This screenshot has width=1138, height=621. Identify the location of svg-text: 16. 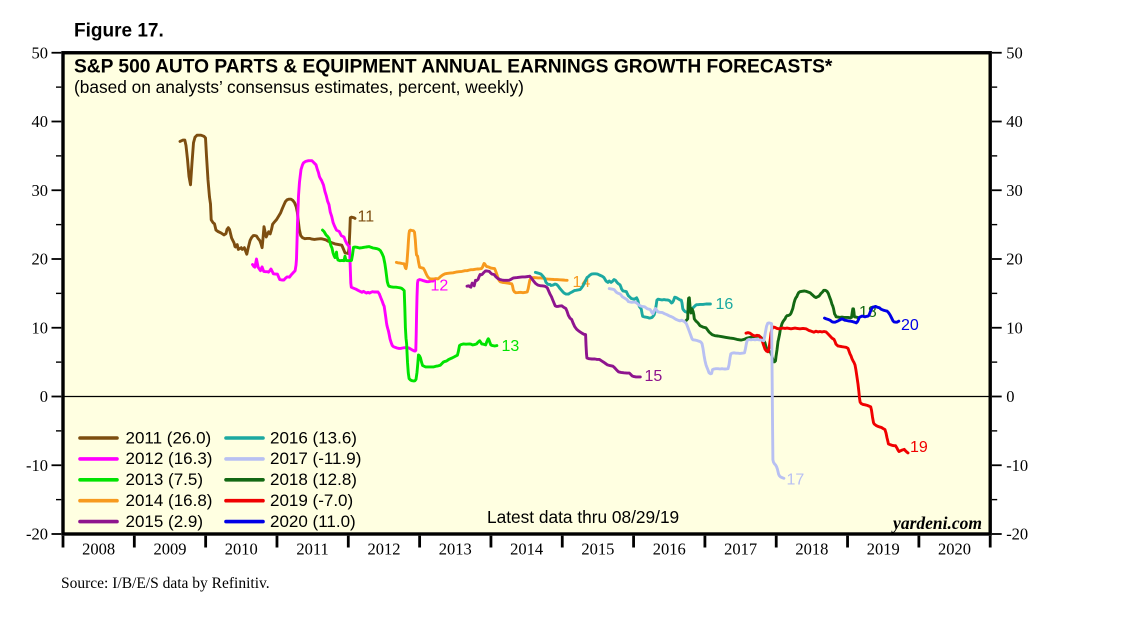
(725, 304).